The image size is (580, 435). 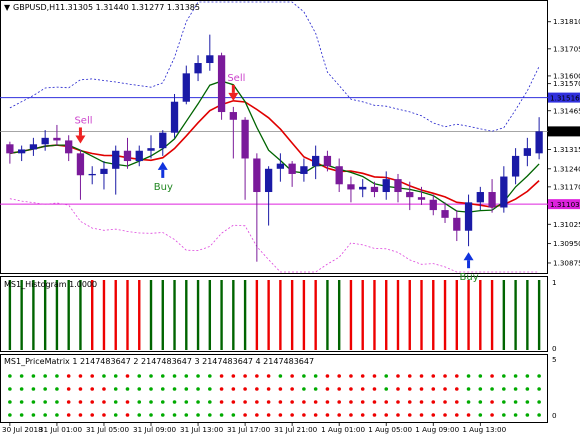 What do you see at coordinates (202, 429) in the screenshot?
I see `time-axis-label: 31 Jul 13:00` at bounding box center [202, 429].